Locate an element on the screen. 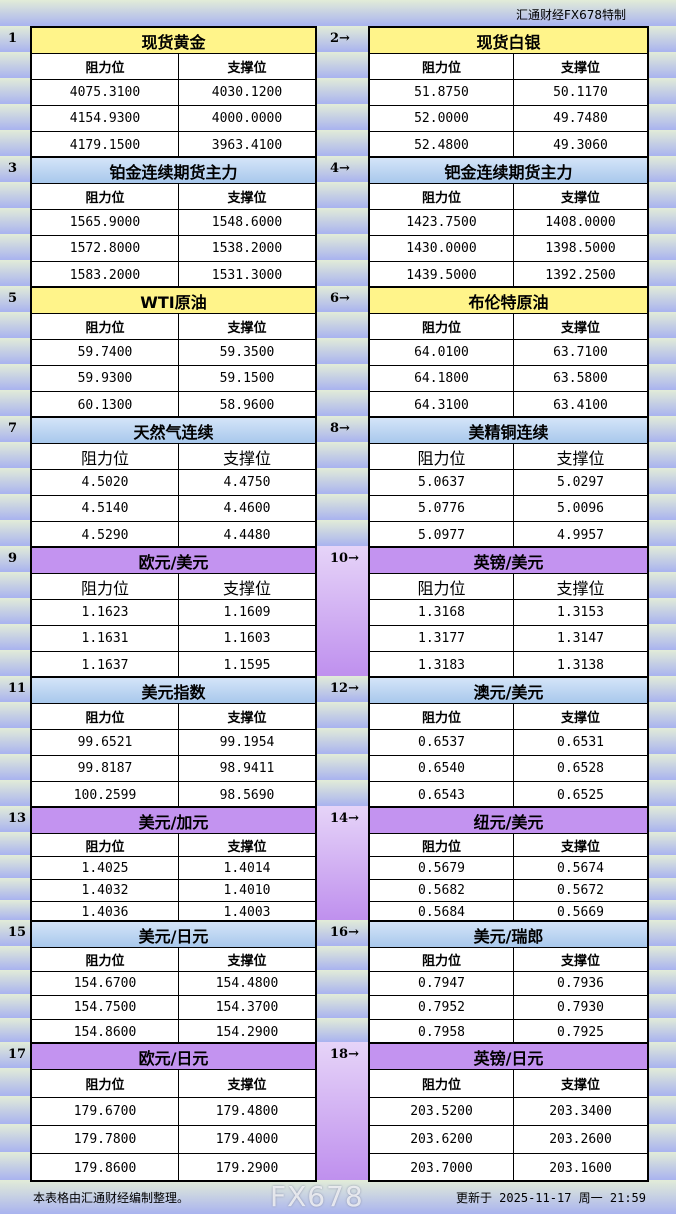 The image size is (676, 1214). resistance-value: 0.7952 is located at coordinates (442, 1008).